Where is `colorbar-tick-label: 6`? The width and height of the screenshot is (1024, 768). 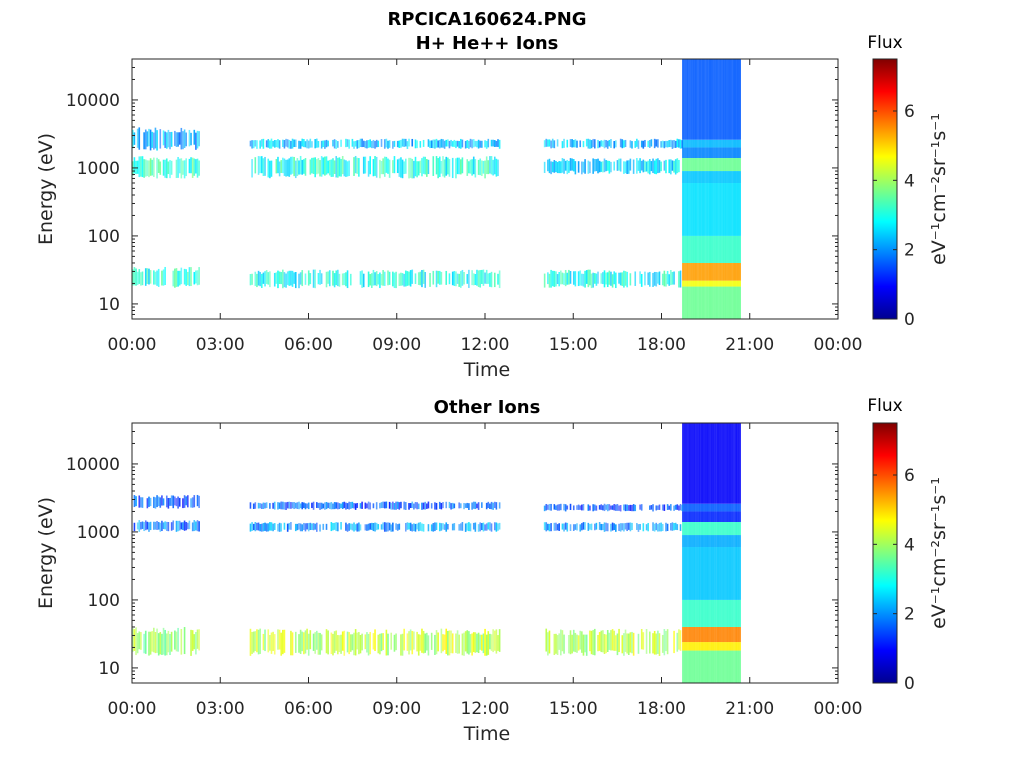
colorbar-tick-label: 6 is located at coordinates (909, 112).